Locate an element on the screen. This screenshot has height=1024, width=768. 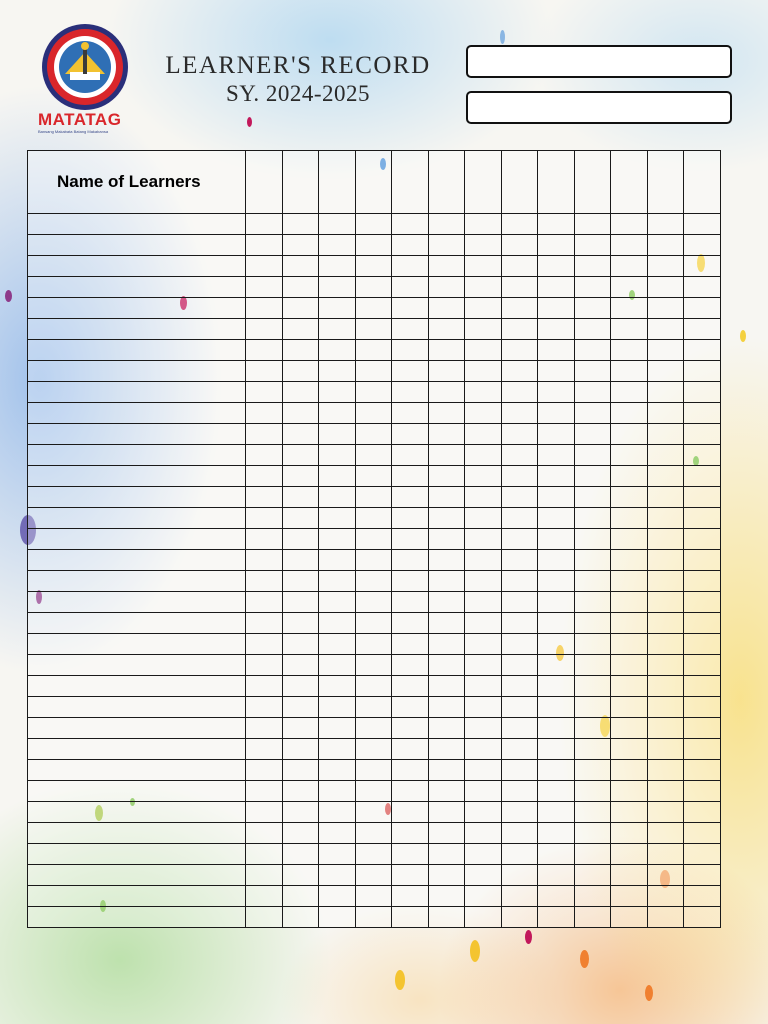
blank-field-bottom is located at coordinates (599, 107).